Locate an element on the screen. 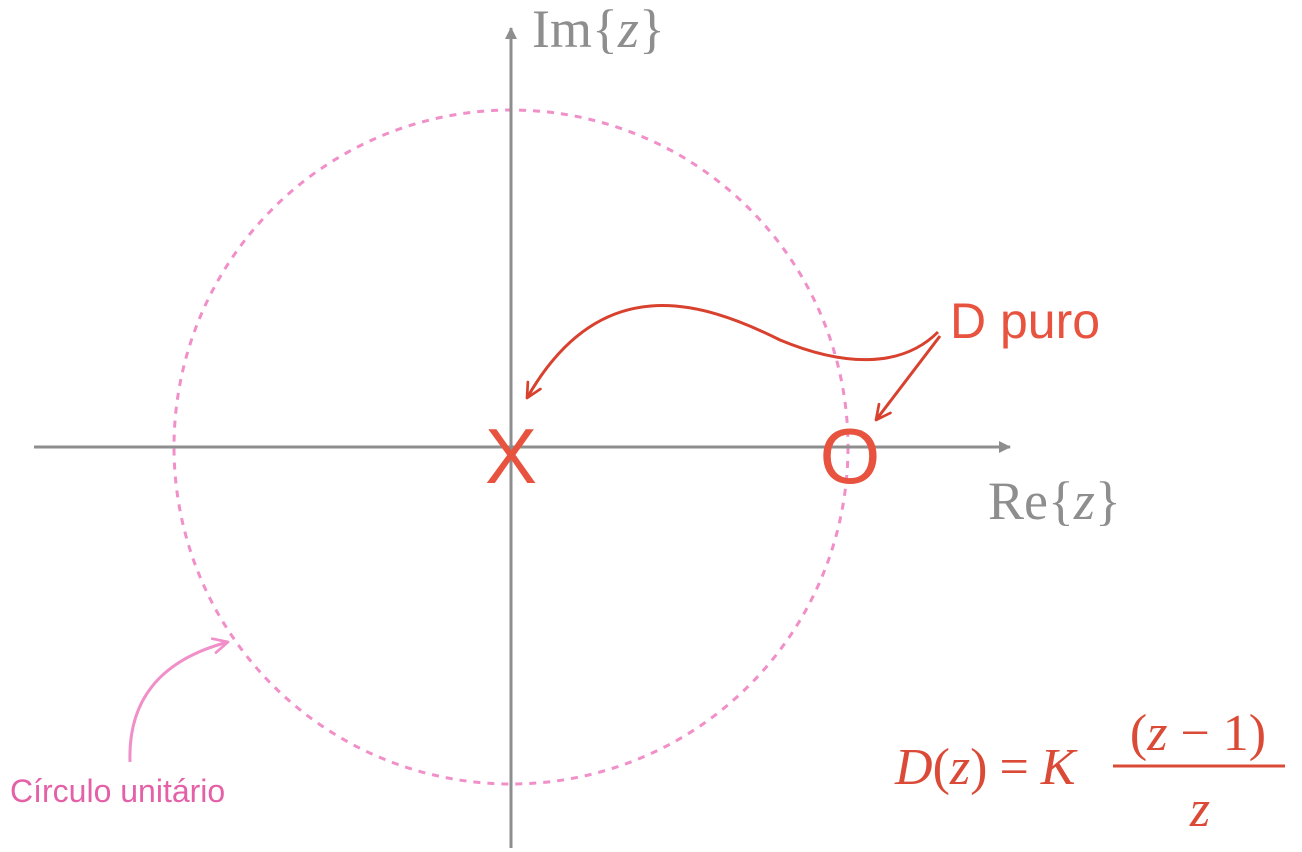  formula-lhs: D(z) = K is located at coordinates (986, 767).